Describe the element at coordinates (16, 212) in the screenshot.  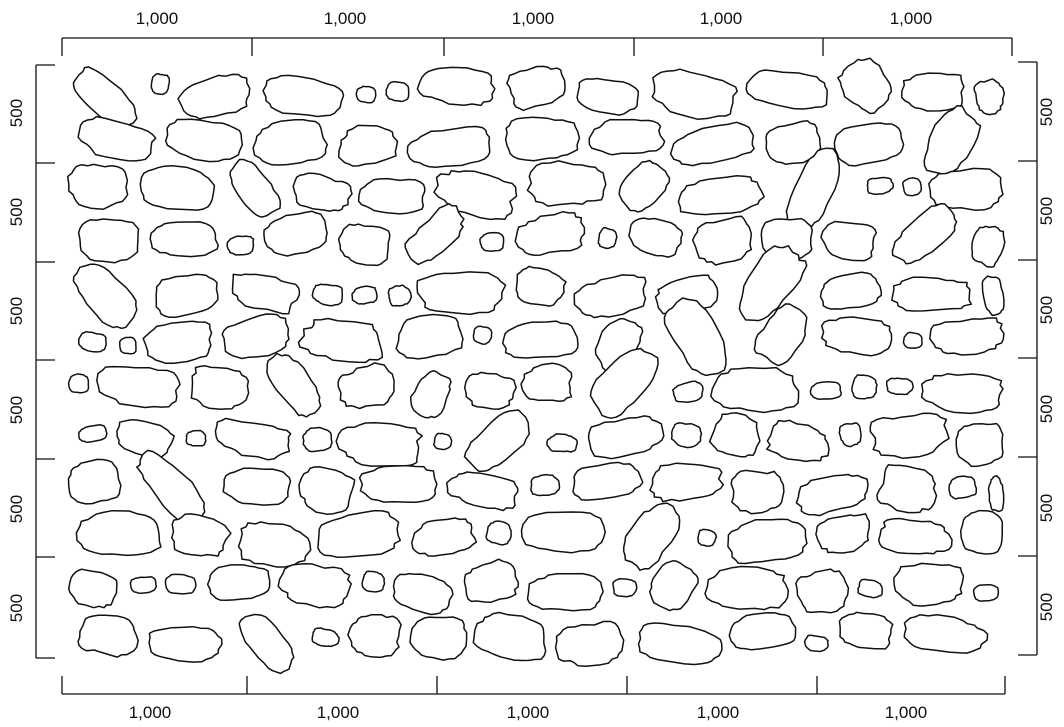
I see `left-dimension-label-2: 500` at that location.